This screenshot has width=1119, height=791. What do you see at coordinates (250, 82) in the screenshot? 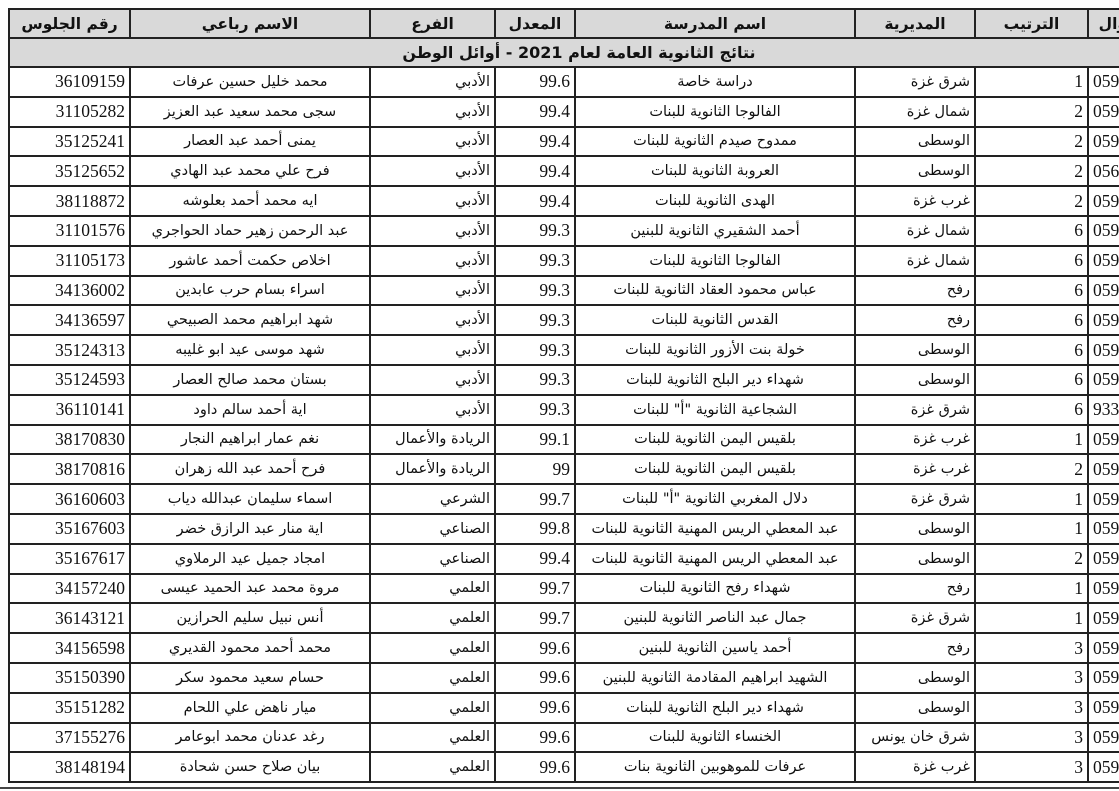
I see `cell-name: محمد خليل حسين عرفات` at bounding box center [250, 82].